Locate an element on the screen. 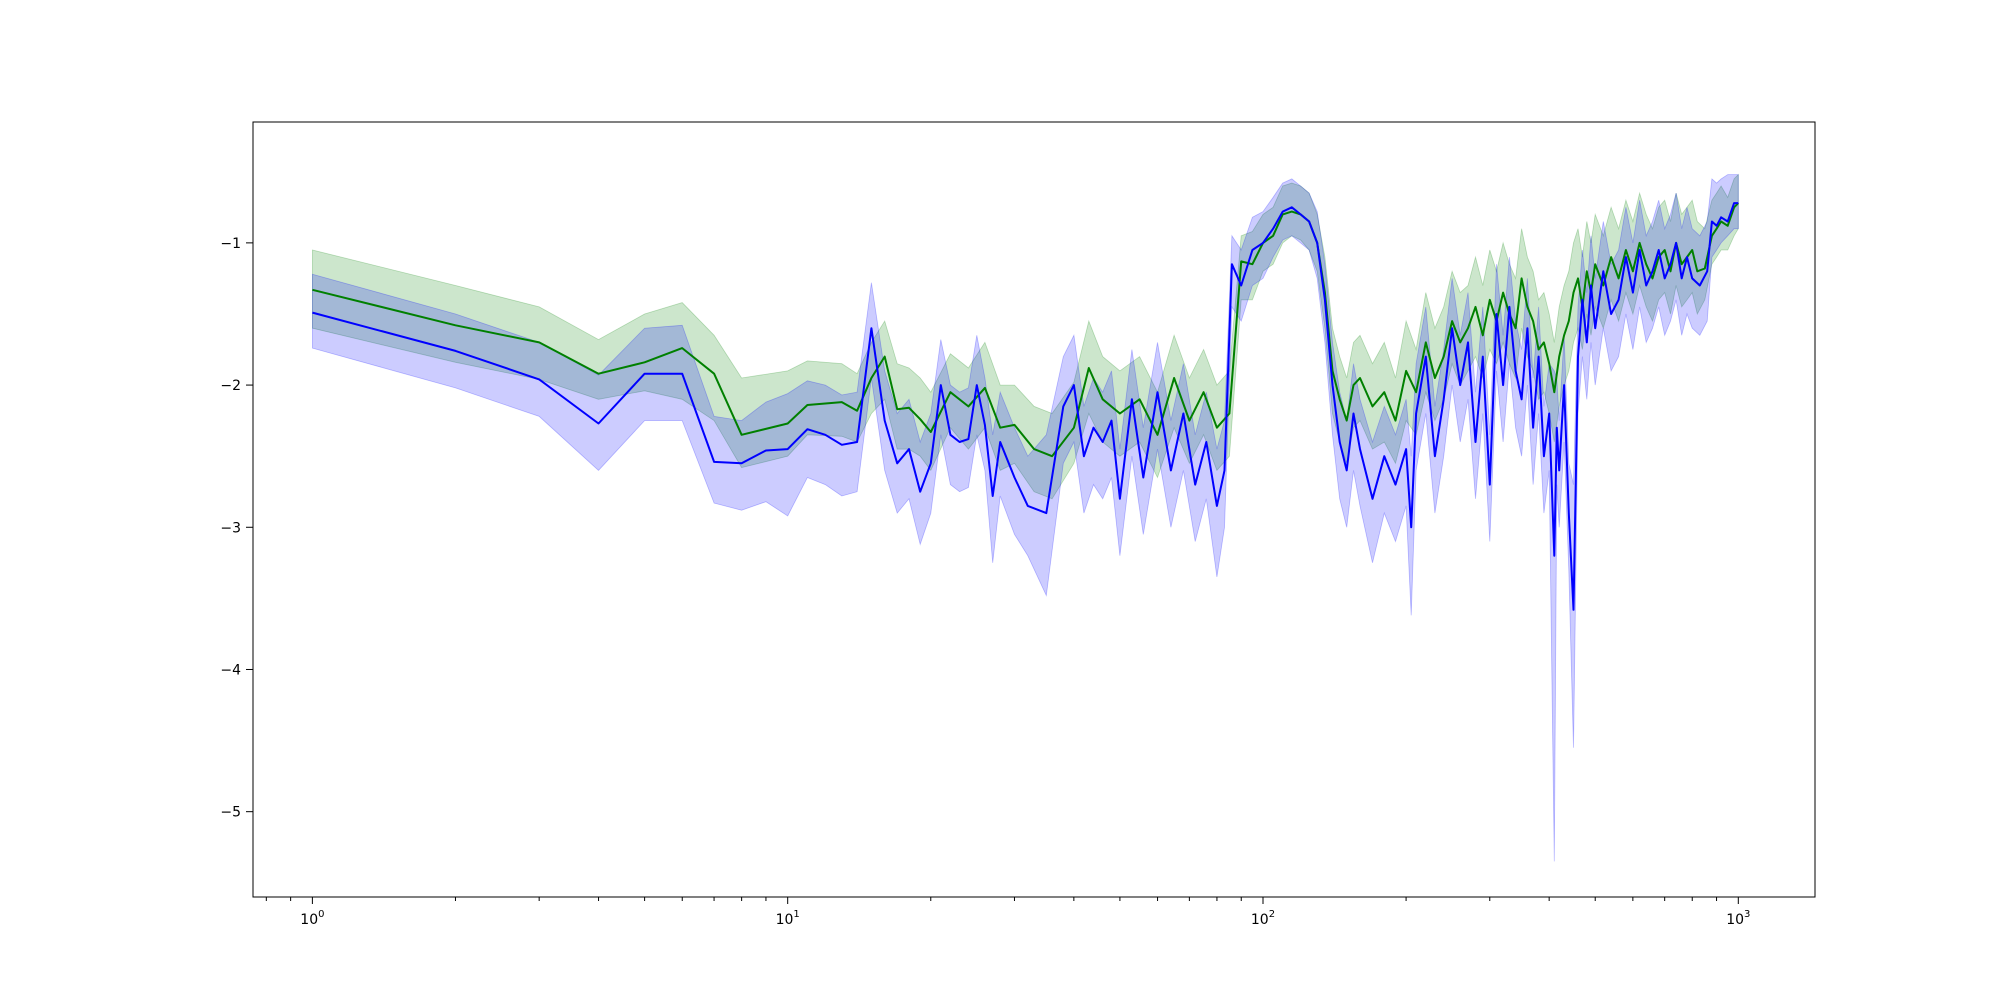 Image resolution: width=2000 pixels, height=1000 pixels. x-tick-label: 10¹ is located at coordinates (788, 918).